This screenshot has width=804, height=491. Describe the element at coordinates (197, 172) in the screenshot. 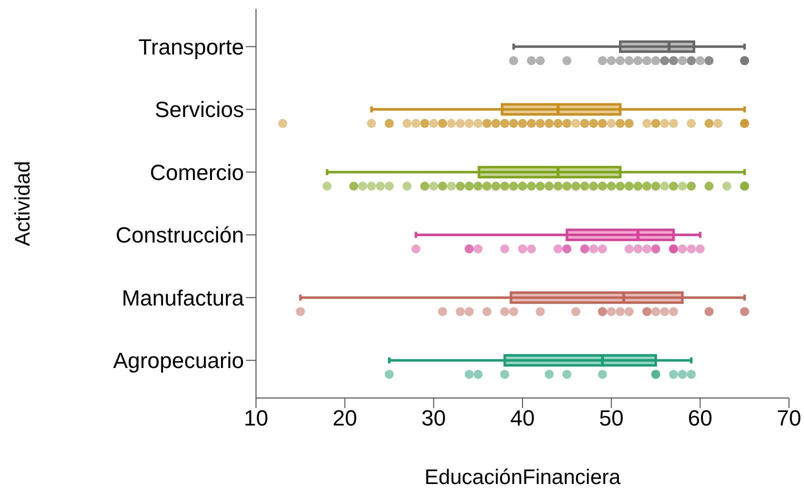

I see `y-tick-label: Comercio` at that location.